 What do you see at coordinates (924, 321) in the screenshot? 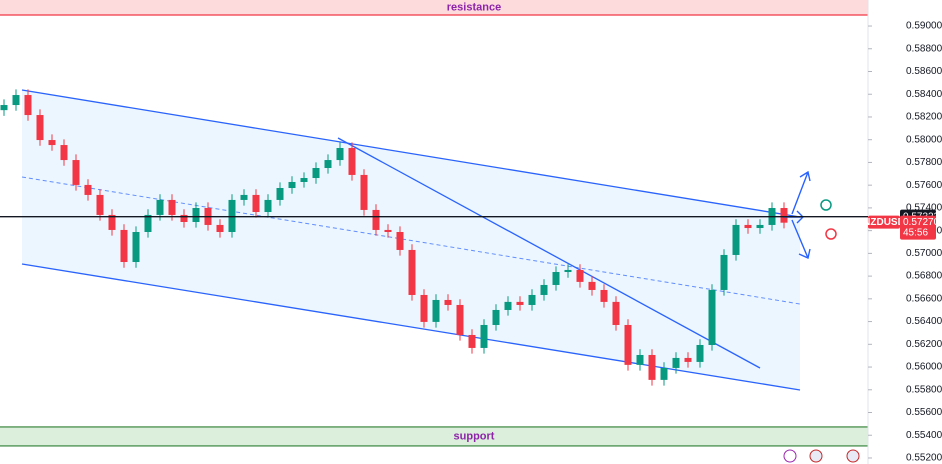
I see `y-tick-label: 0.56400` at bounding box center [924, 321].